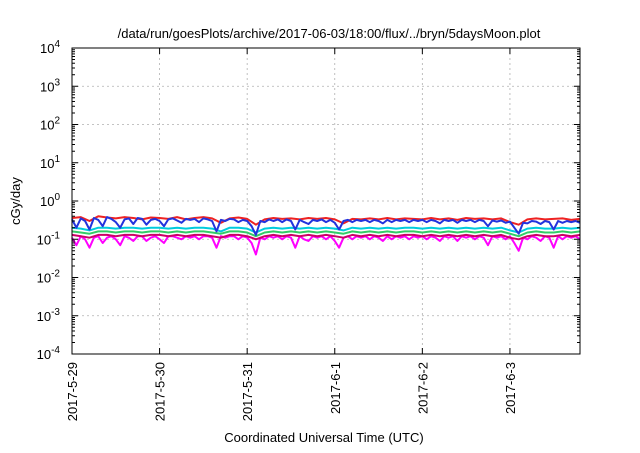 This screenshot has height=453, width=640. Describe the element at coordinates (49, 238) in the screenshot. I see `y-tick-label: 10⁻¹` at that location.